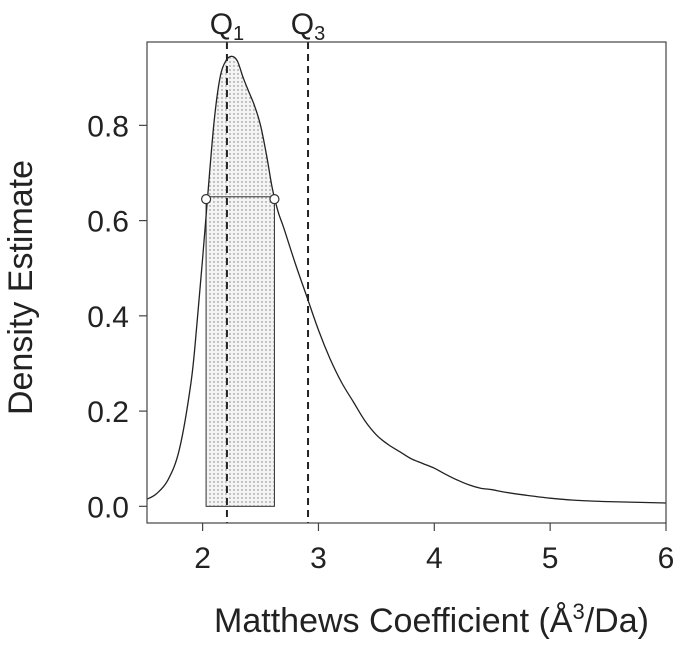 The height and width of the screenshot is (647, 675). Describe the element at coordinates (108, 317) in the screenshot. I see `y-tick-label: 0.4` at that location.